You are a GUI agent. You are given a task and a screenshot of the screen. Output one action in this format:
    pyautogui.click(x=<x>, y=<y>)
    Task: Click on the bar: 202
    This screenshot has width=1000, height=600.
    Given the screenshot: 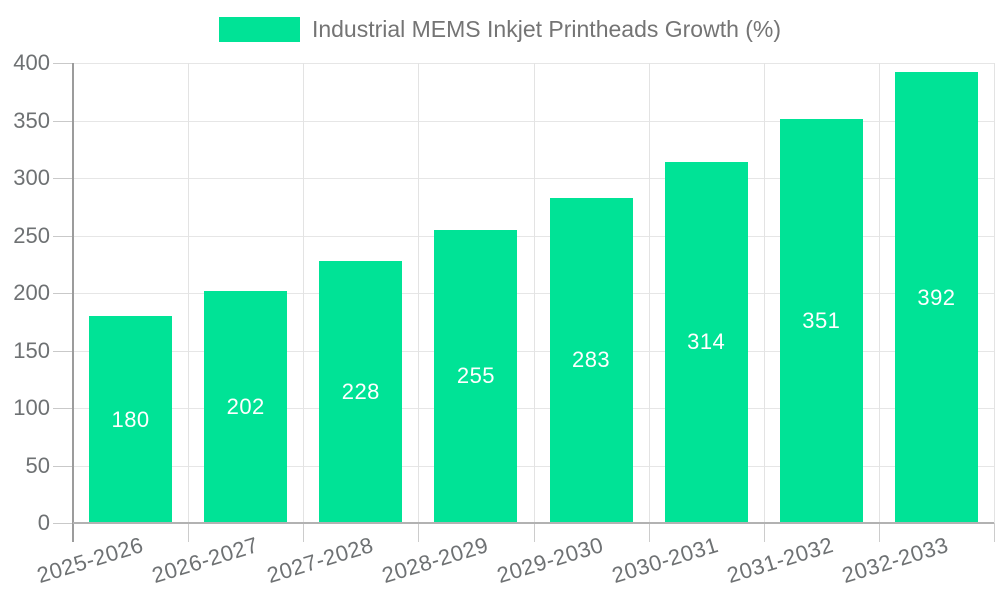 What is the action you would take?
    pyautogui.click(x=246, y=406)
    